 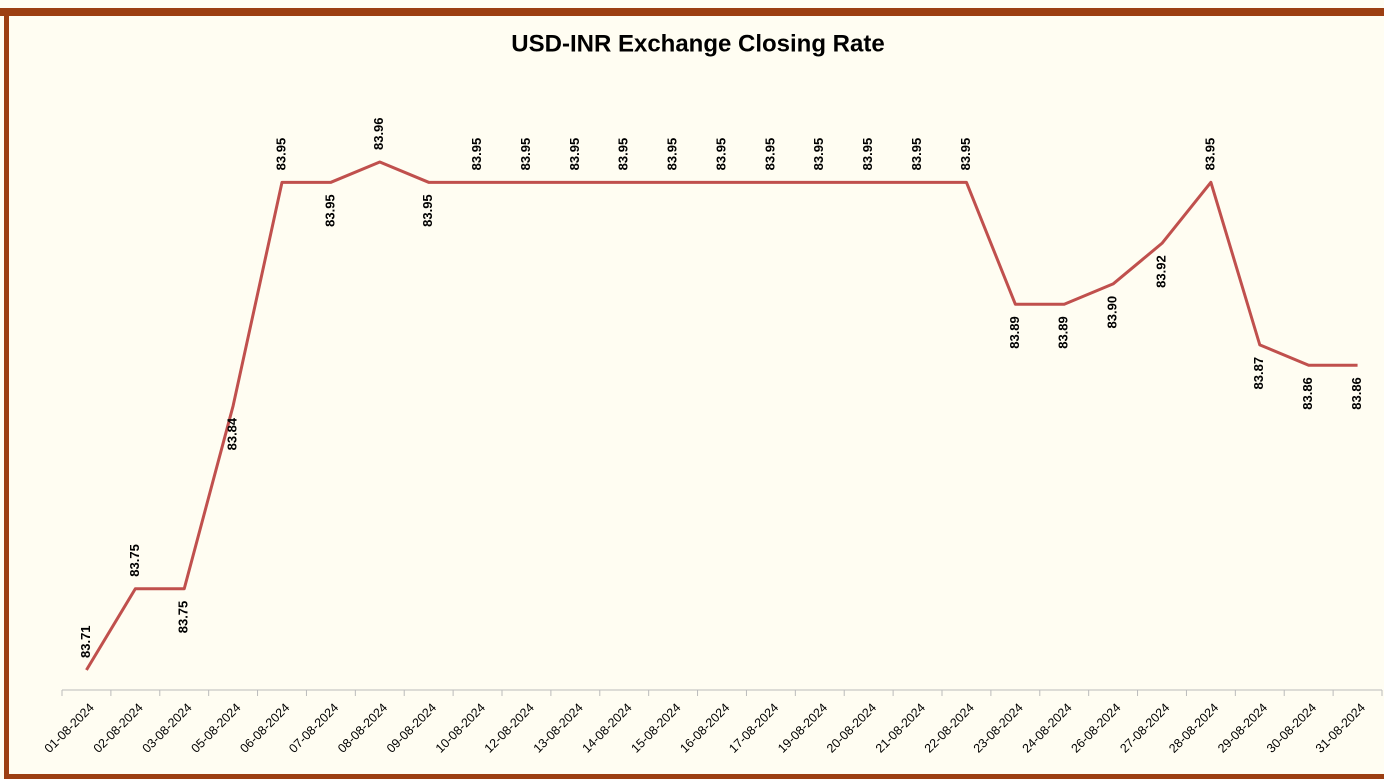 What do you see at coordinates (85, 641) in the screenshot?
I see `data-label: 83.71` at bounding box center [85, 641].